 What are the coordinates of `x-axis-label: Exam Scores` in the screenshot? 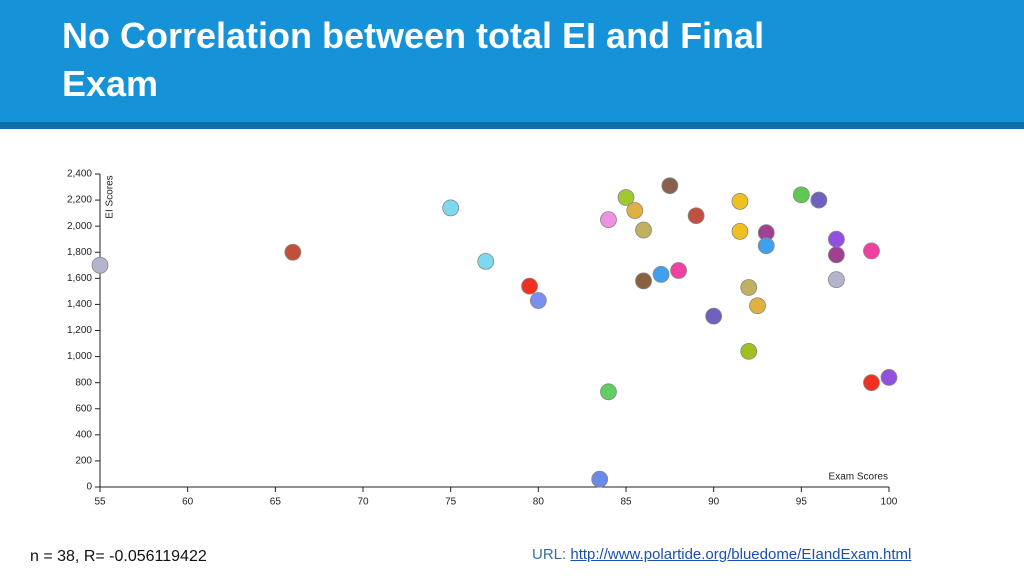 It's located at (858, 477).